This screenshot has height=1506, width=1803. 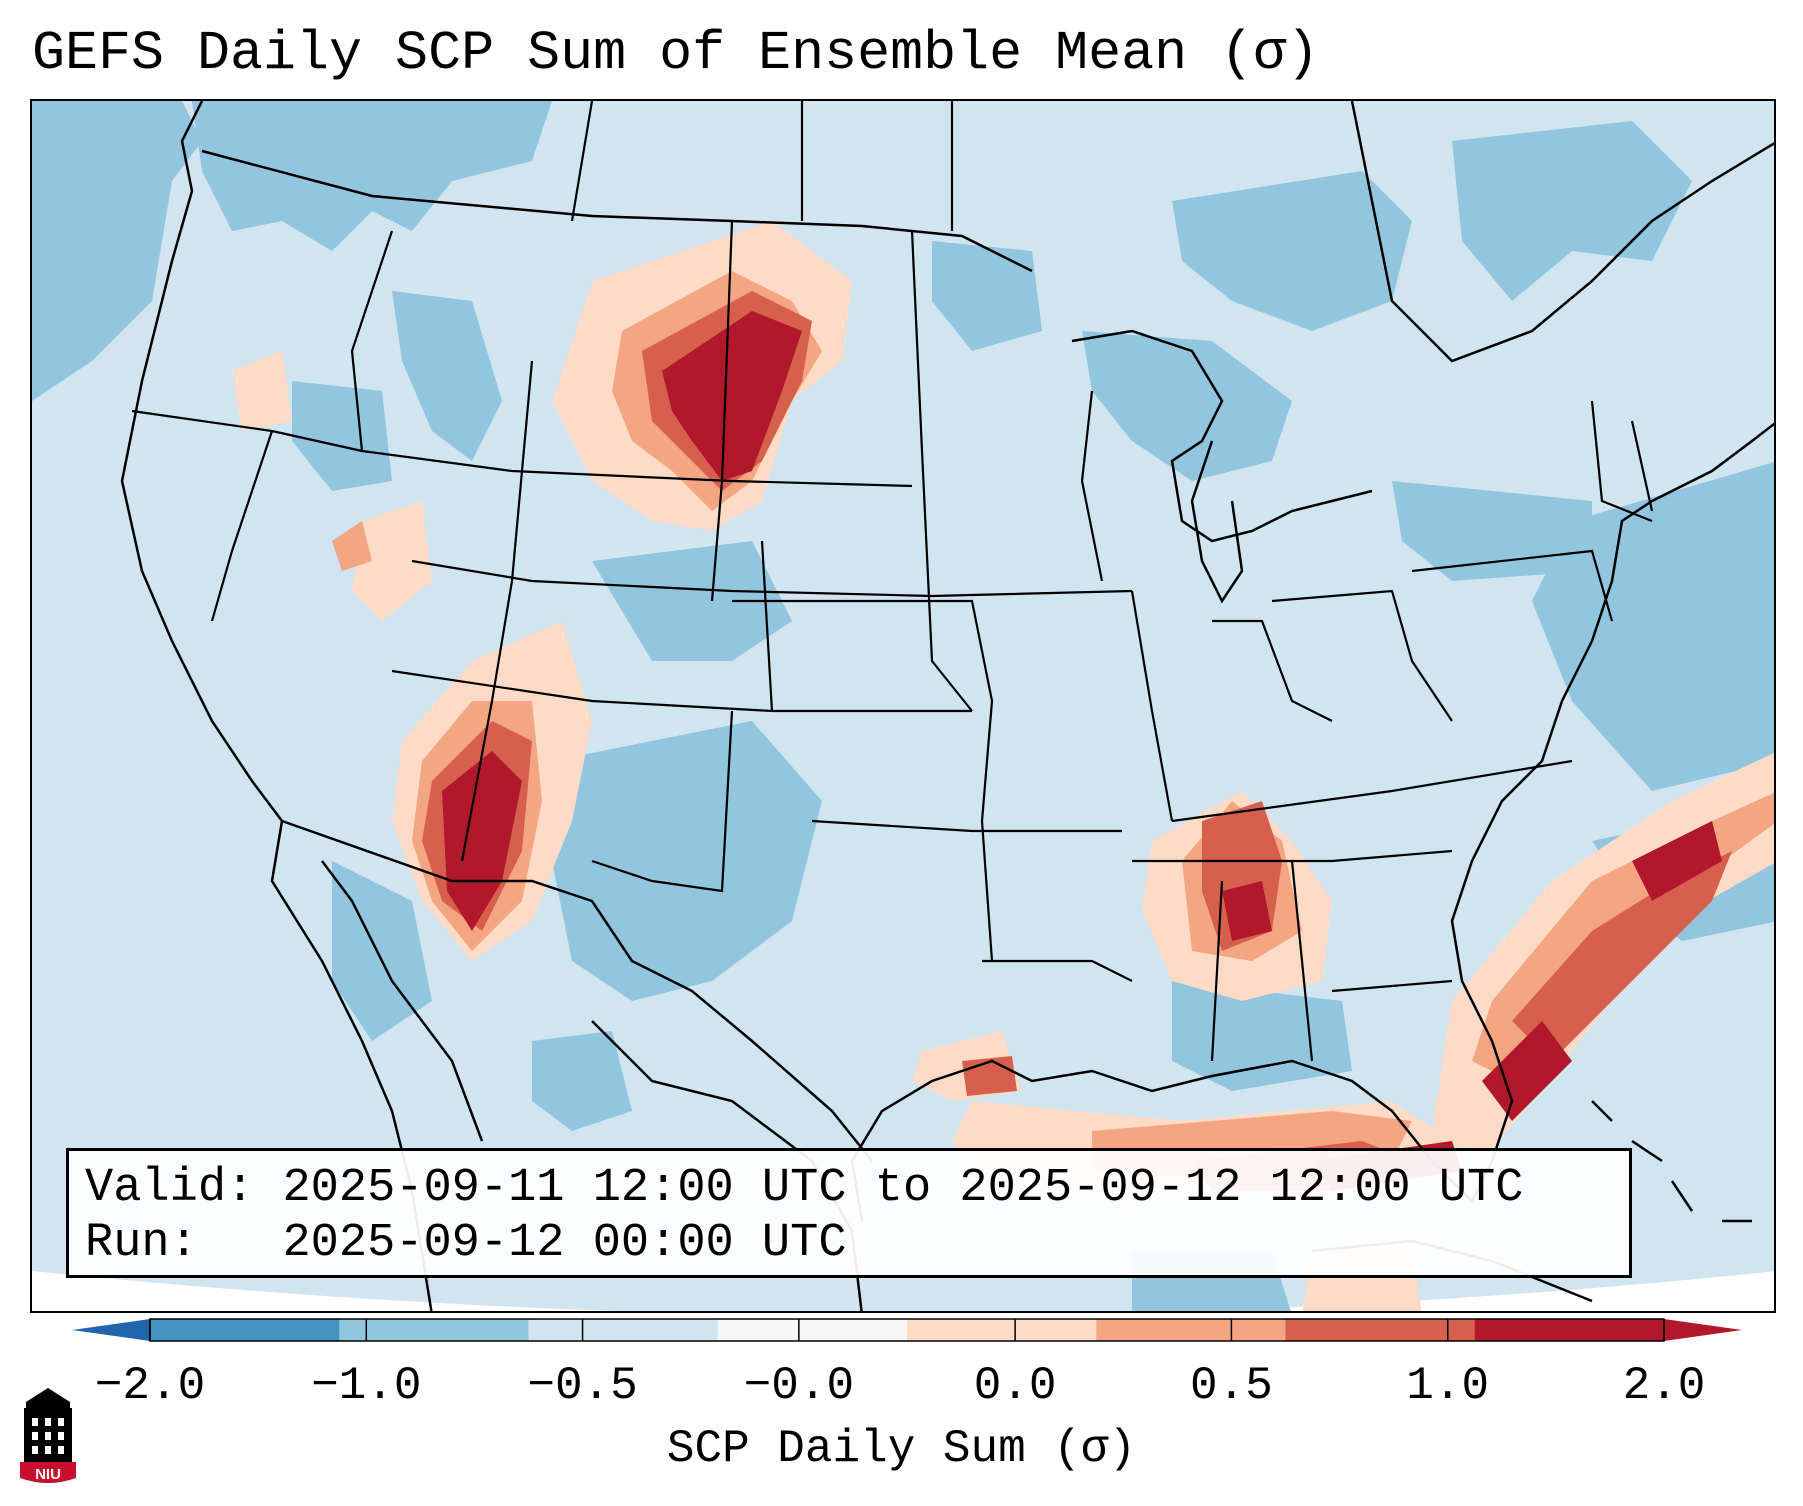 What do you see at coordinates (692, 601) in the screenshot?
I see `central-blue-area` at bounding box center [692, 601].